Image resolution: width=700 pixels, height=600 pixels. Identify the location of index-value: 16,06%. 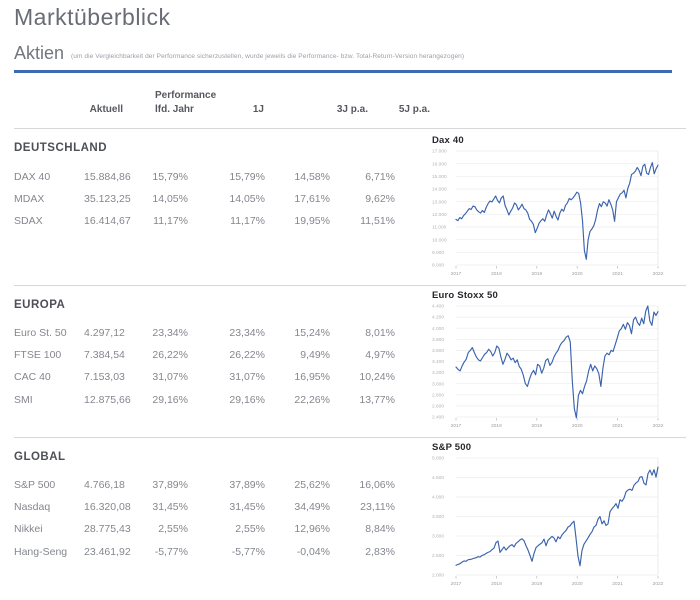
(377, 485).